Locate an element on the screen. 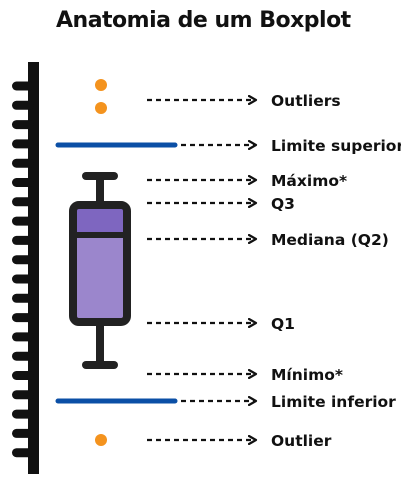 The height and width of the screenshot is (483, 401). outlier-dot-bottom is located at coordinates (101, 440).